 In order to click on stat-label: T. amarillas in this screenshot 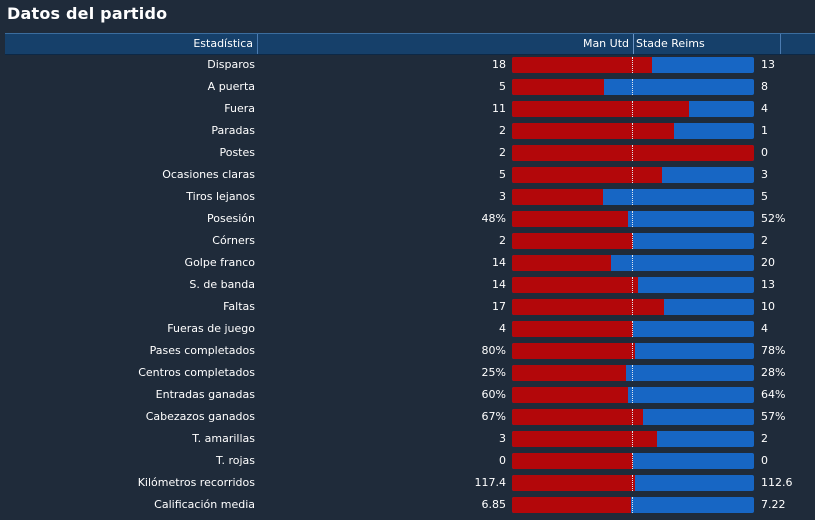, I will do `click(223, 438)`.